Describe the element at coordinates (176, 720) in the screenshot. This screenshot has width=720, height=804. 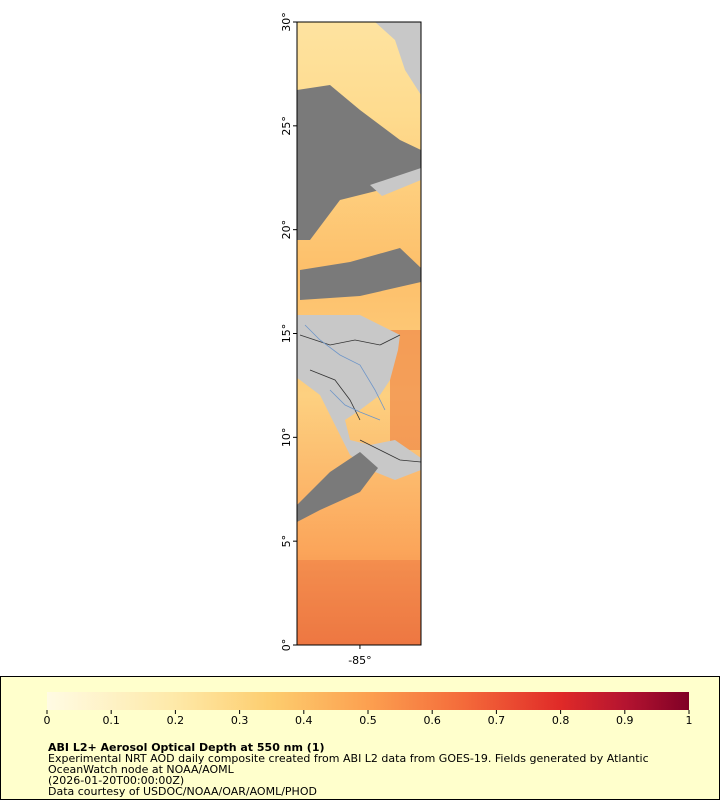
I see `colorbar-tick-label: 0.2` at that location.